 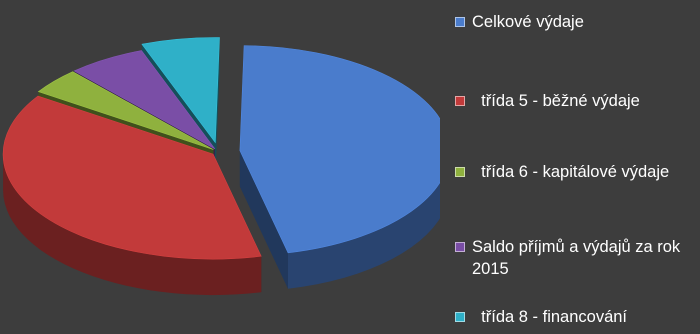 I want to click on legend-item-trida-6: třída 6 - kapitálové výdaje, so click(x=576, y=172).